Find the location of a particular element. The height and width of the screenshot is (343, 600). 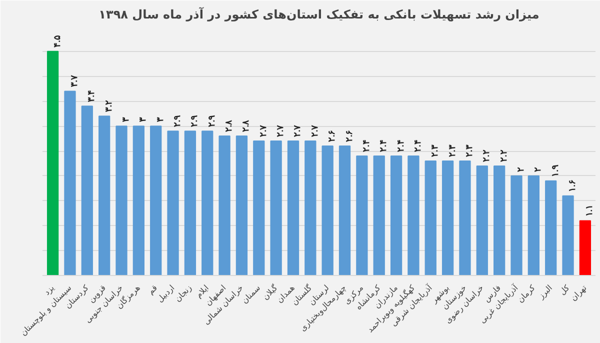

data-label: ۴.۵ is located at coordinates (57, 41).